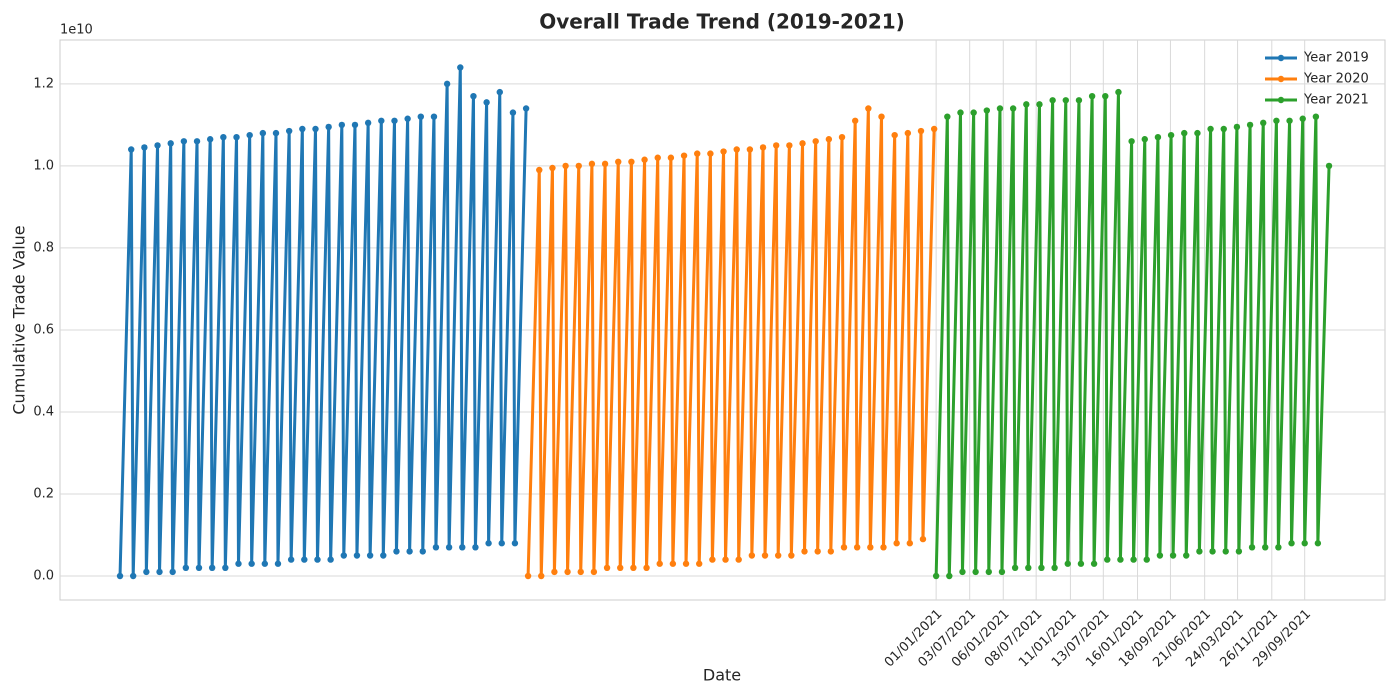  Describe the element at coordinates (43, 576) in the screenshot. I see `y-tick-label: 0.0` at that location.